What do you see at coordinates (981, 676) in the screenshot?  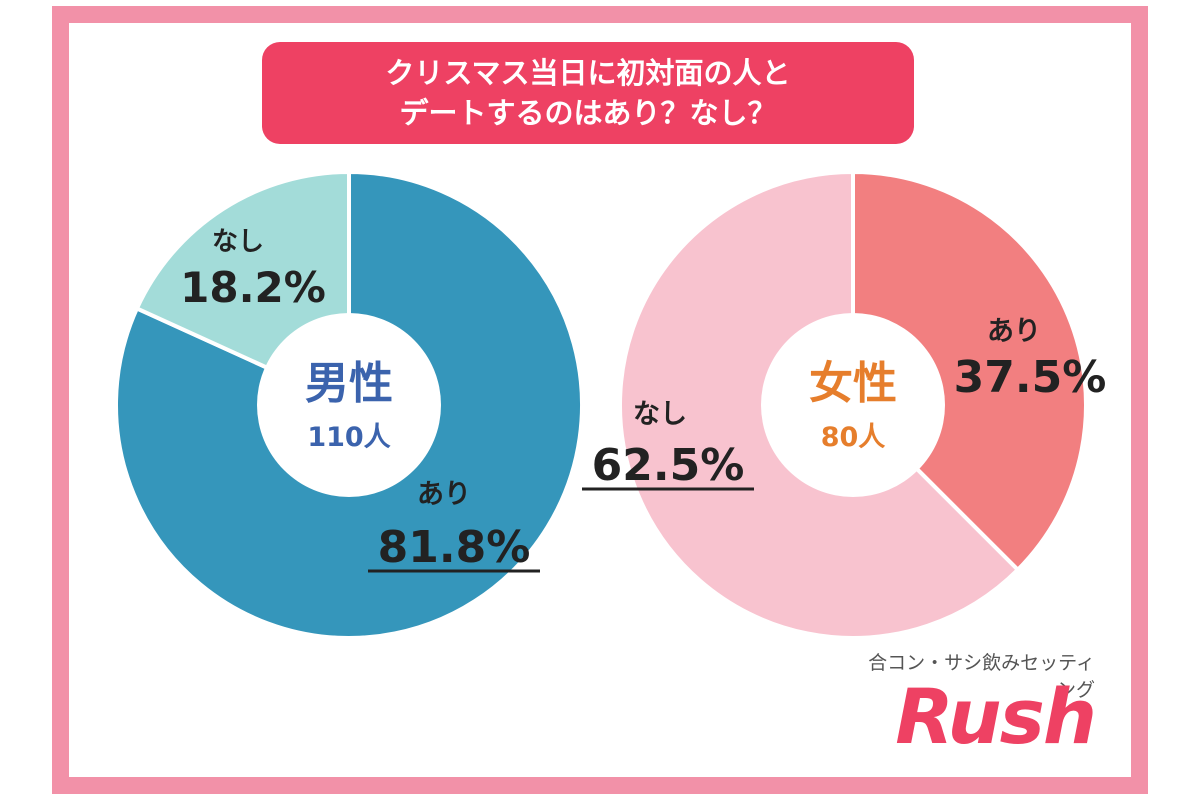 I see `brand-subtitle: 合コン・サシ飲みセッティング` at bounding box center [981, 676].